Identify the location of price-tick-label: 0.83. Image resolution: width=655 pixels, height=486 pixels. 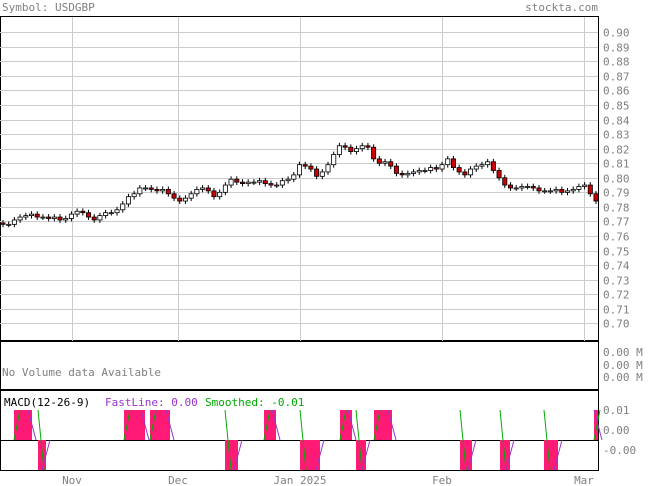
(616, 135).